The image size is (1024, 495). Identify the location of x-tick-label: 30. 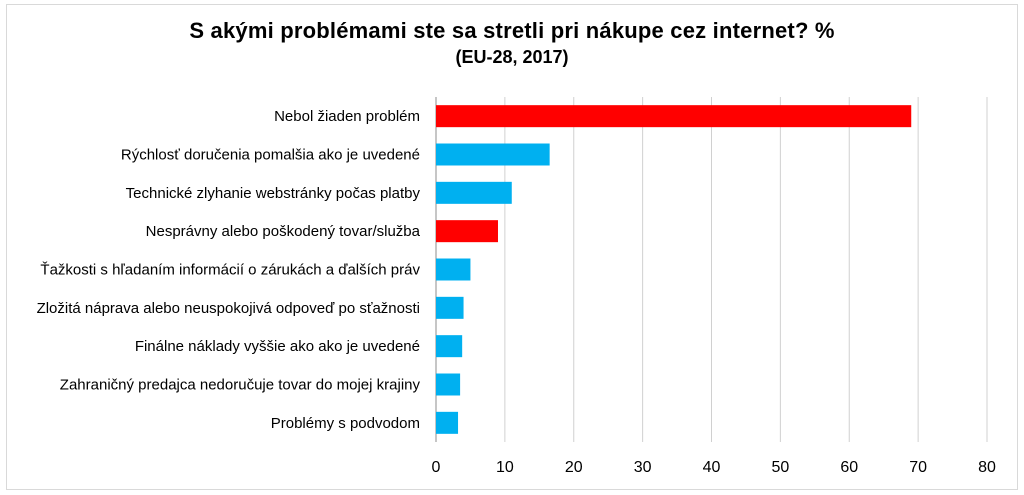
(643, 467).